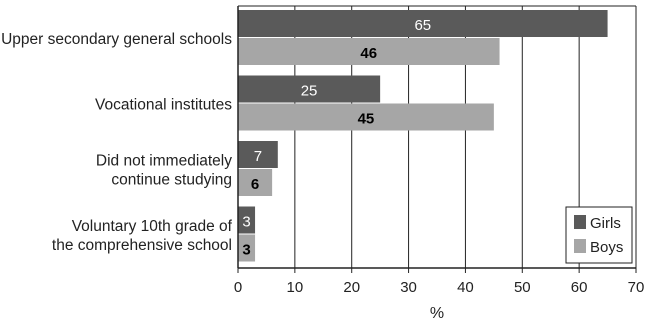 This screenshot has height=323, width=649. I want to click on x-tick-label: 10, so click(295, 287).